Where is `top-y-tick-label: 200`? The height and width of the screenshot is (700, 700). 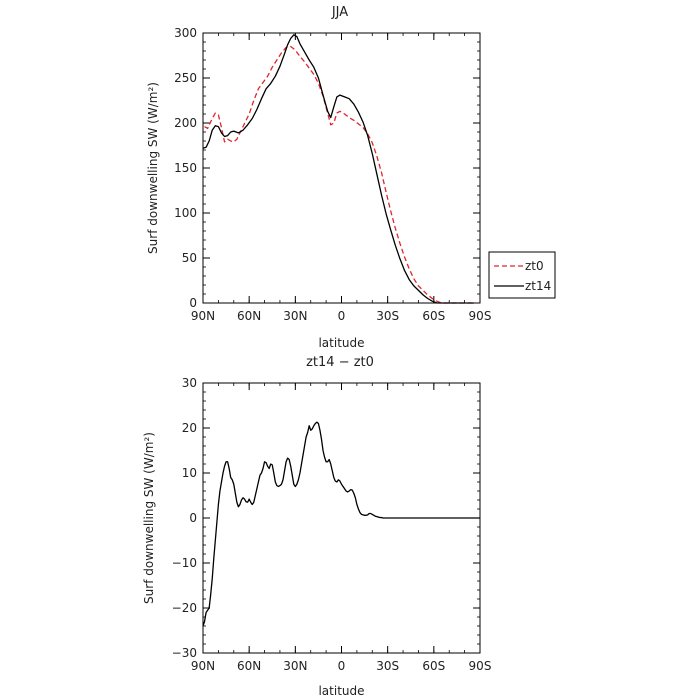
top-y-tick-label: 200 is located at coordinates (185, 123).